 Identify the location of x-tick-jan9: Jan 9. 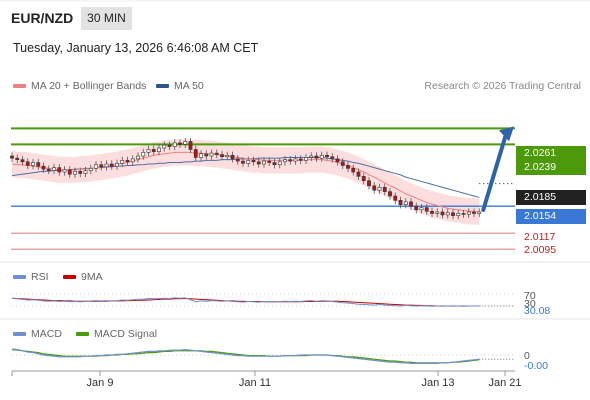
(100, 383).